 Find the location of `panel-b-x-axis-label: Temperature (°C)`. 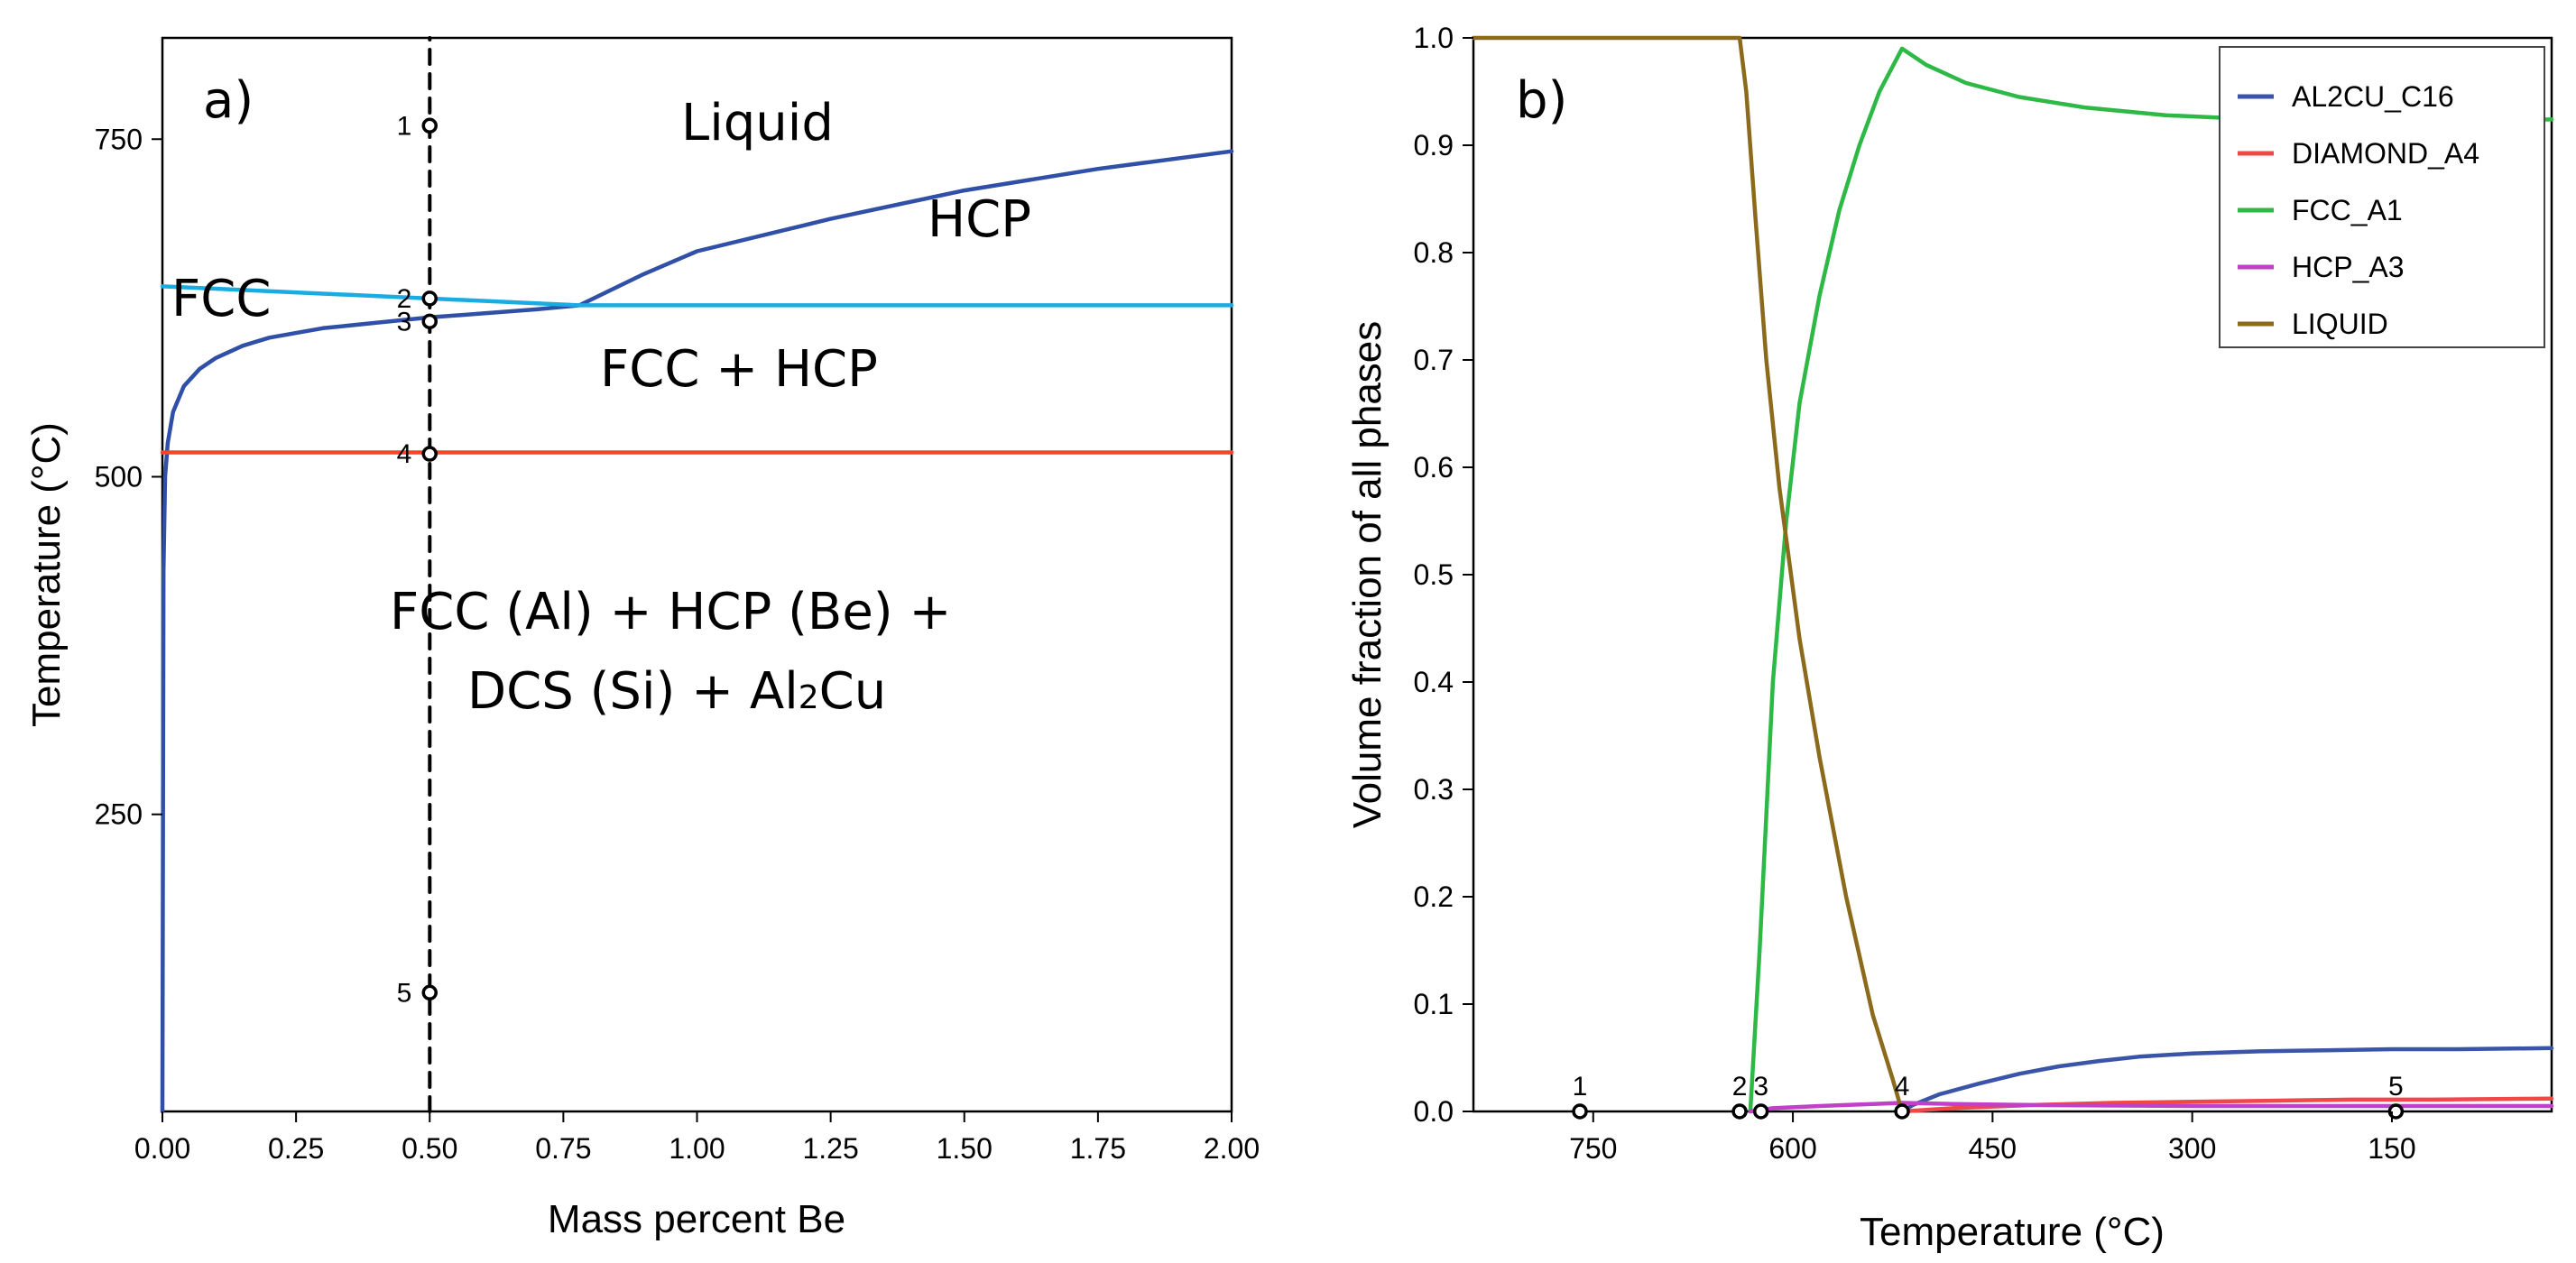

panel-b-x-axis-label: Temperature (°C) is located at coordinates (2012, 1232).